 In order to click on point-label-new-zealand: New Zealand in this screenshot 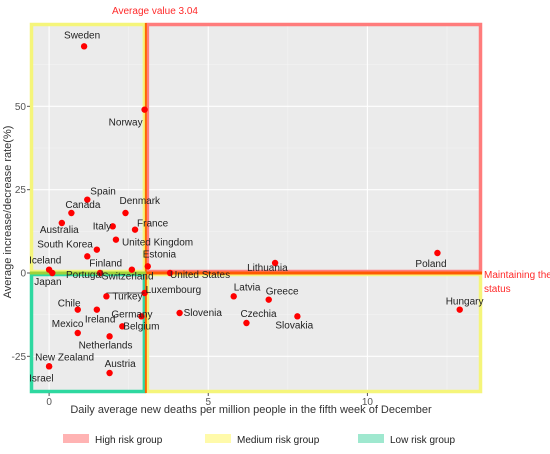, I will do `click(64, 357)`.